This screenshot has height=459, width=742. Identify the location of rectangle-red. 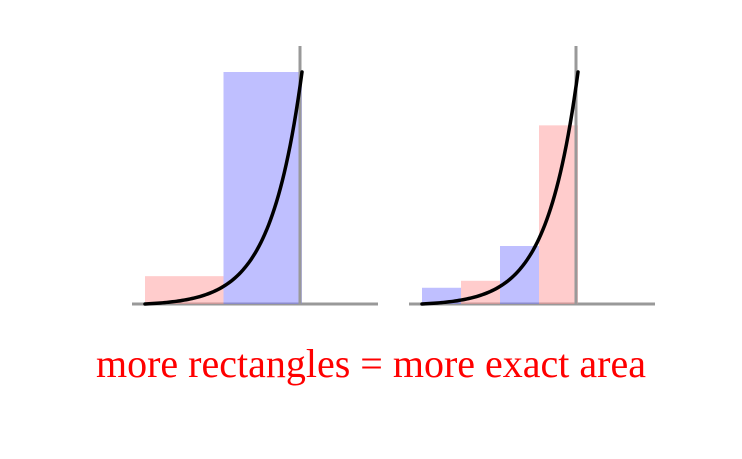
(558, 214).